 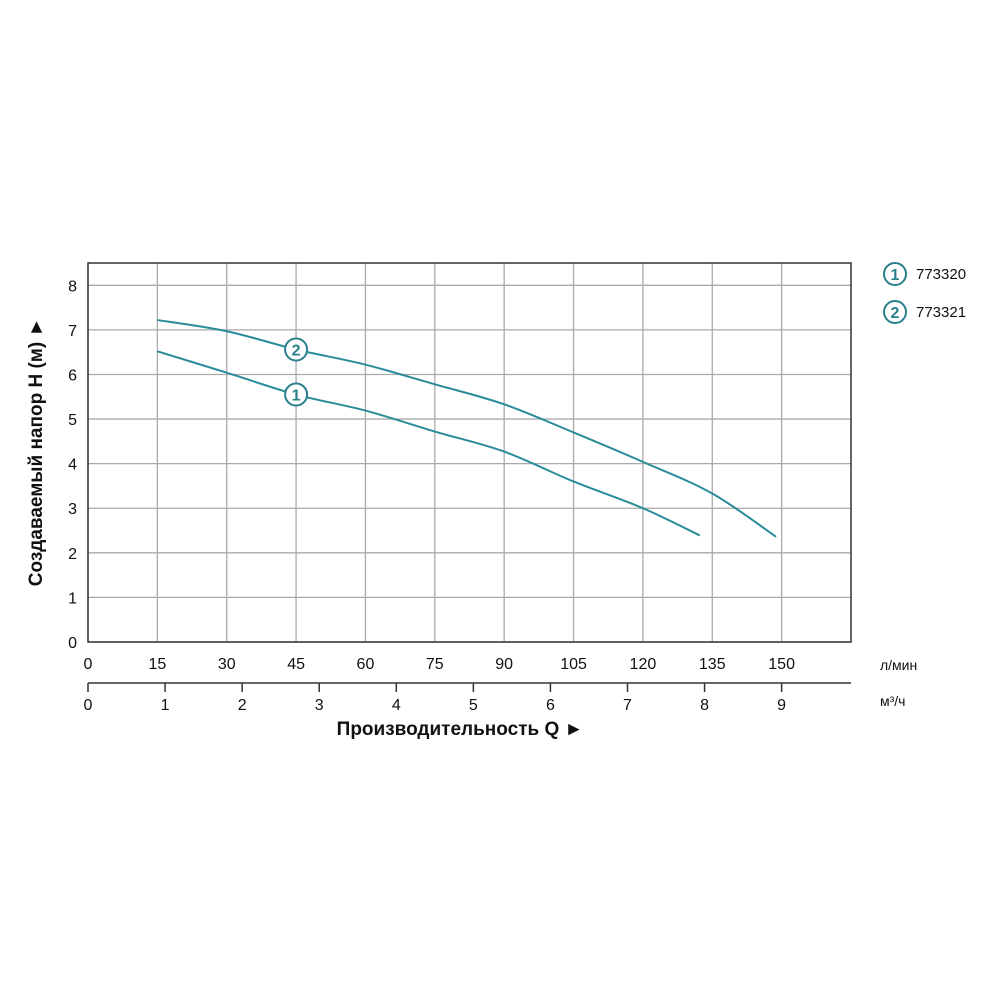 What do you see at coordinates (296, 664) in the screenshot?
I see `x-tick-label: 45` at bounding box center [296, 664].